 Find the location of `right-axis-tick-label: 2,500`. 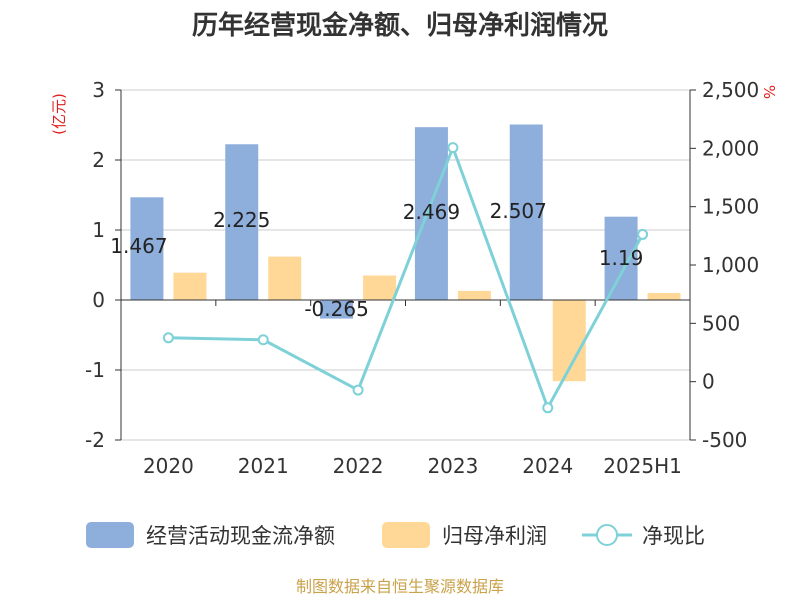

right-axis-tick-label: 2,500 is located at coordinates (730, 90).